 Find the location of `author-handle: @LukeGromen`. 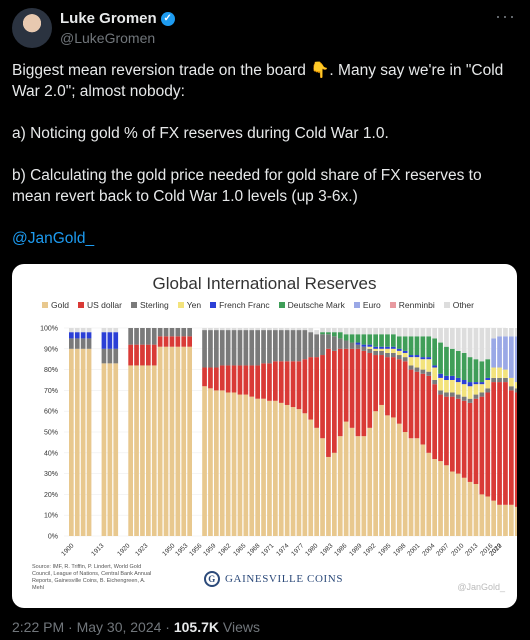

author-handle: @LukeGromen is located at coordinates (108, 38).